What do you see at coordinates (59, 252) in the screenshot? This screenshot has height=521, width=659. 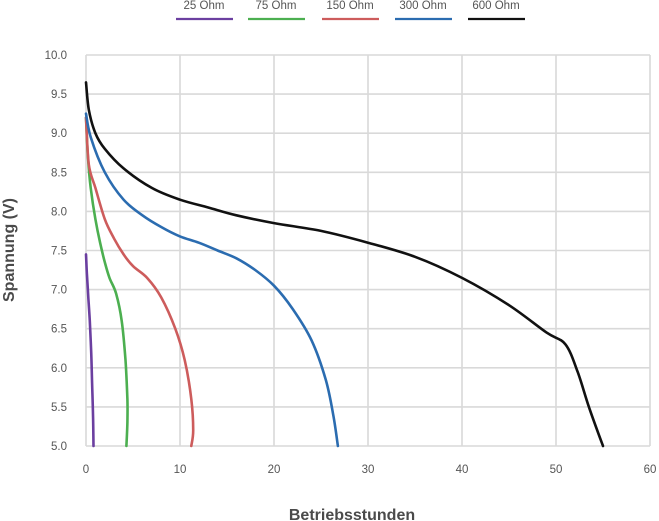 I see `y-tick-label: 7.5` at bounding box center [59, 252].